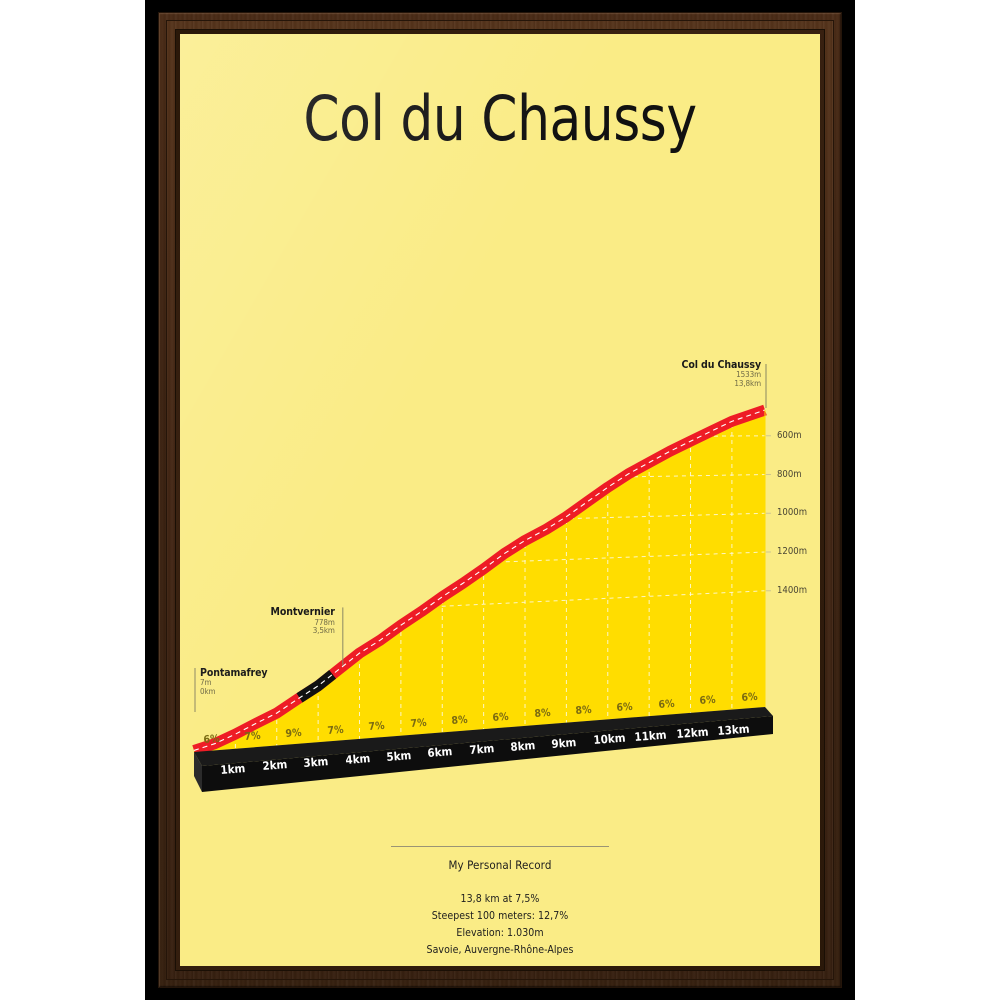  I want to click on axis-bar-front-face, so click(487, 754).